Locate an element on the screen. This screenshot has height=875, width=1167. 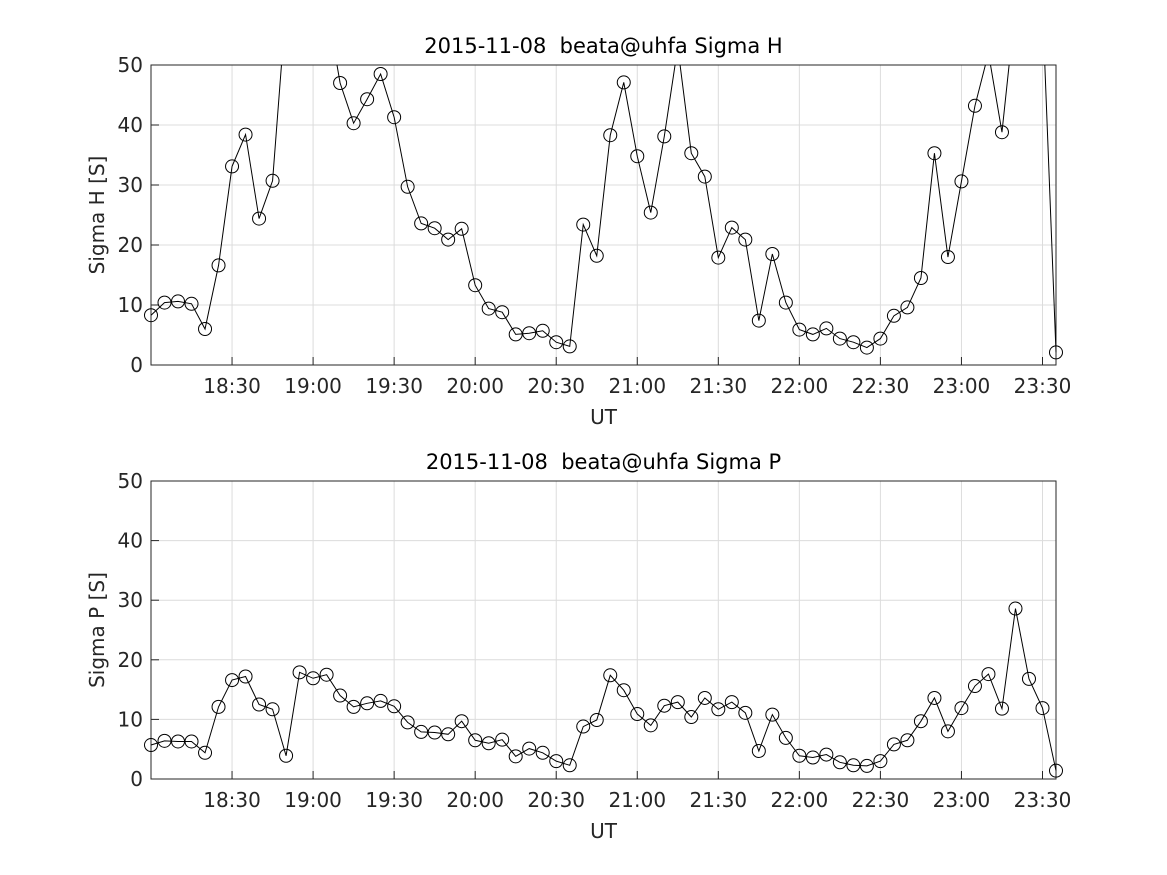
x-tick-label: 19:00 is located at coordinates (313, 800).